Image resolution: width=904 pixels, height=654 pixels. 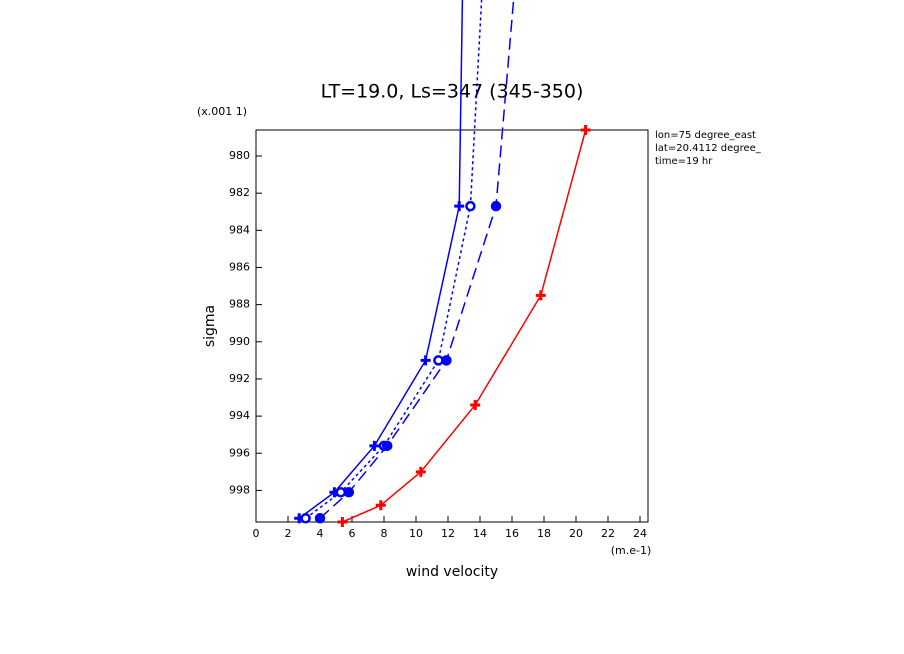 What do you see at coordinates (239, 452) in the screenshot?
I see `y-tick-label: 996` at bounding box center [239, 452].